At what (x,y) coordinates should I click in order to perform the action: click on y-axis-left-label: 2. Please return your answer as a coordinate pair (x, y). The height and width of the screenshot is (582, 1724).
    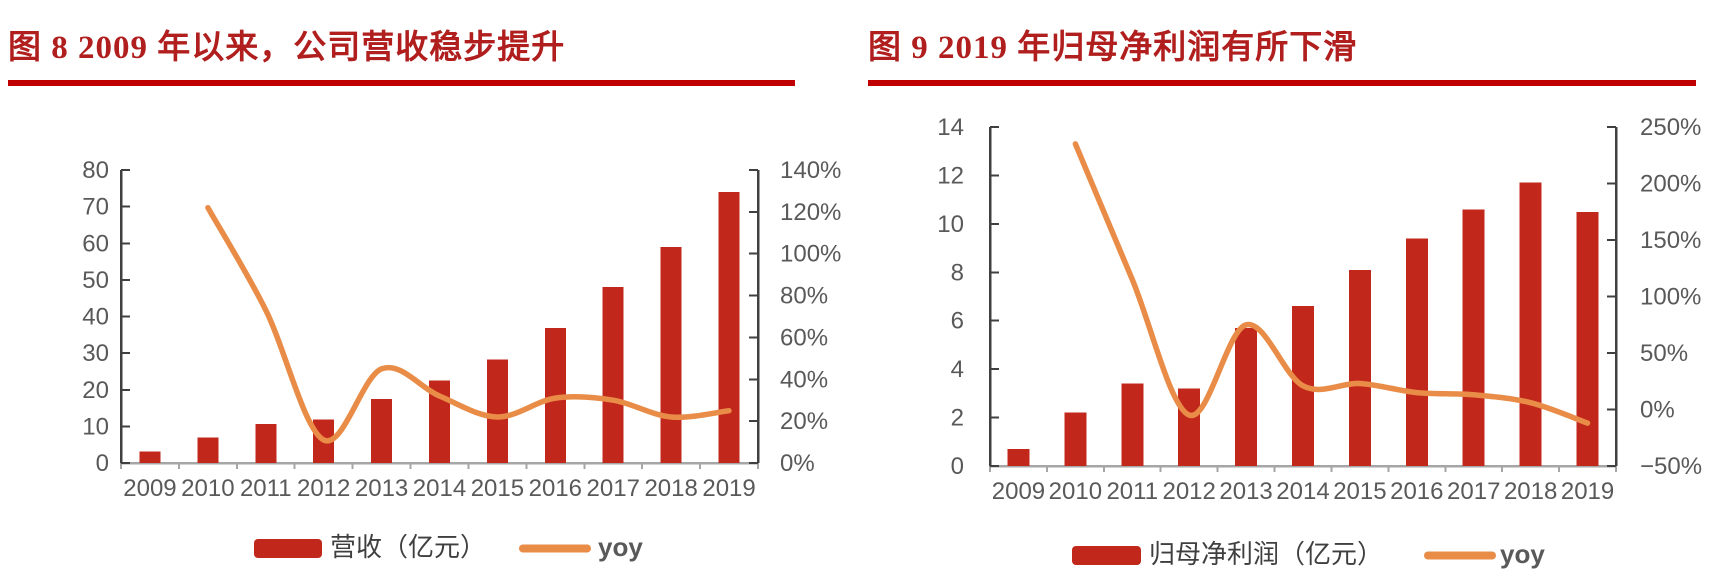
    Looking at the image, I should click on (957, 418).